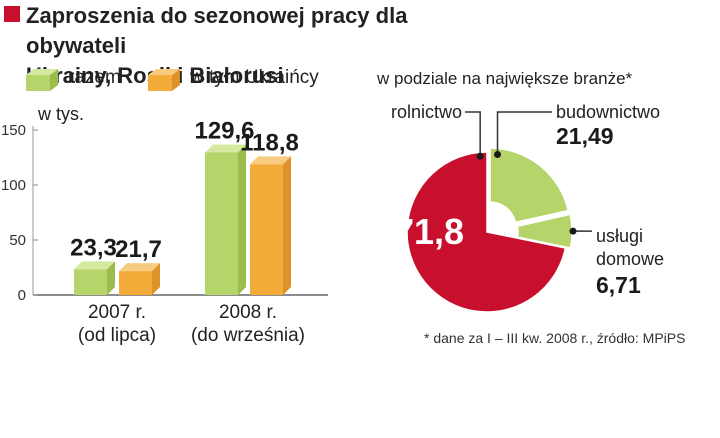 The height and width of the screenshot is (438, 720). Describe the element at coordinates (93, 247) in the screenshot. I see `bar-value-label: 23,3` at that location.